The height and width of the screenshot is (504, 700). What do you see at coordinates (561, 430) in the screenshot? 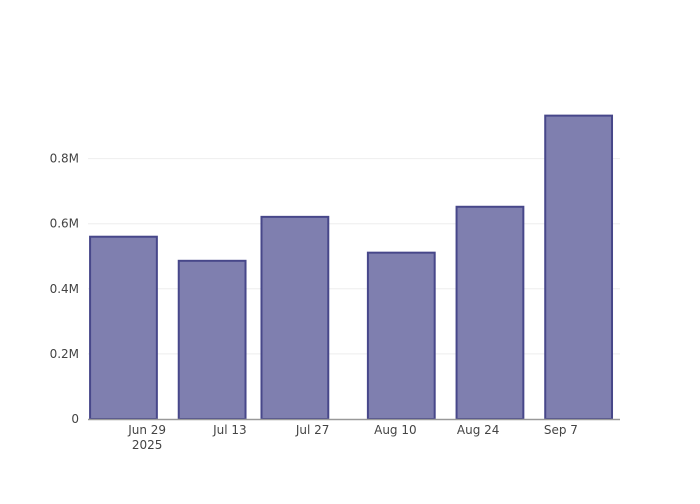
I see `x-tick-label: Sep 7` at bounding box center [561, 430].